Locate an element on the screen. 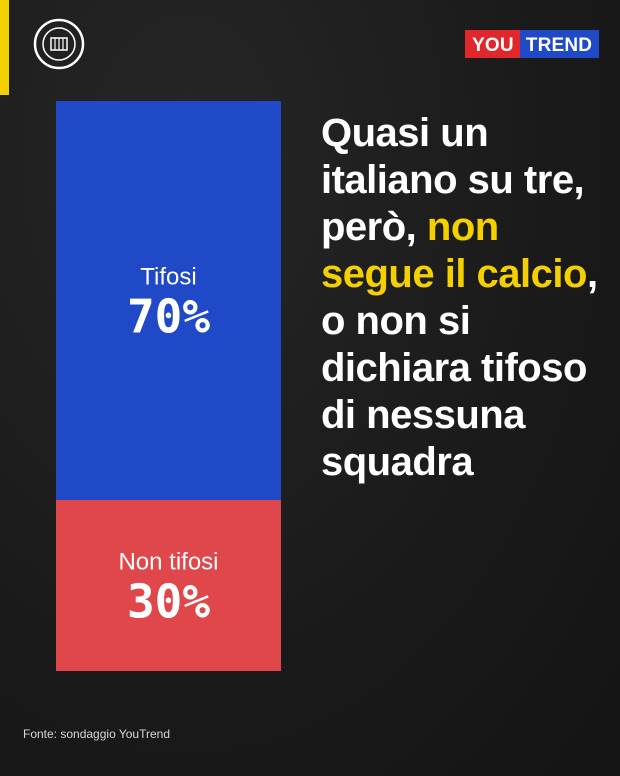 Image resolution: width=620 pixels, height=776 pixels. youtrend-logo: YOU TREND is located at coordinates (532, 44).